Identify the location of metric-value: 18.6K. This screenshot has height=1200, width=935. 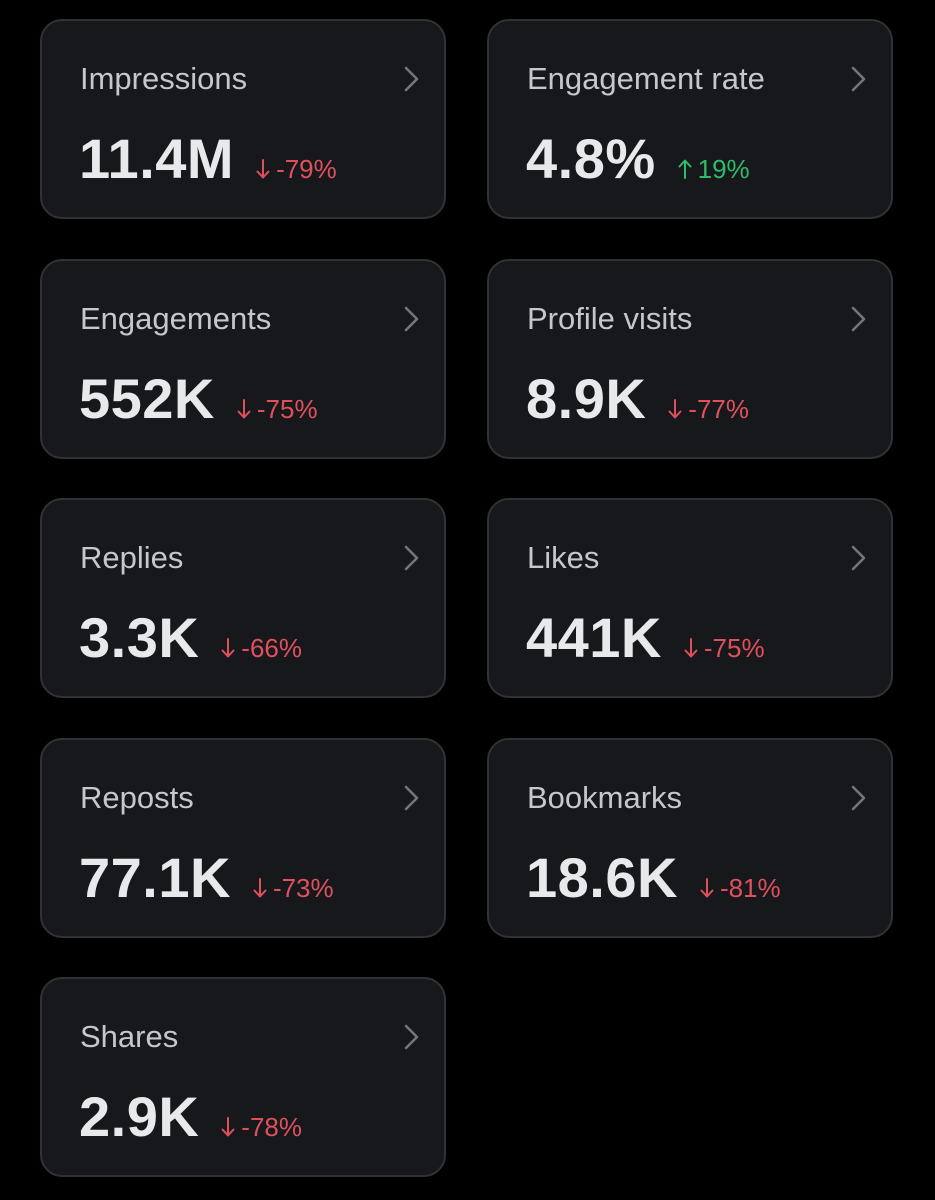
(602, 877).